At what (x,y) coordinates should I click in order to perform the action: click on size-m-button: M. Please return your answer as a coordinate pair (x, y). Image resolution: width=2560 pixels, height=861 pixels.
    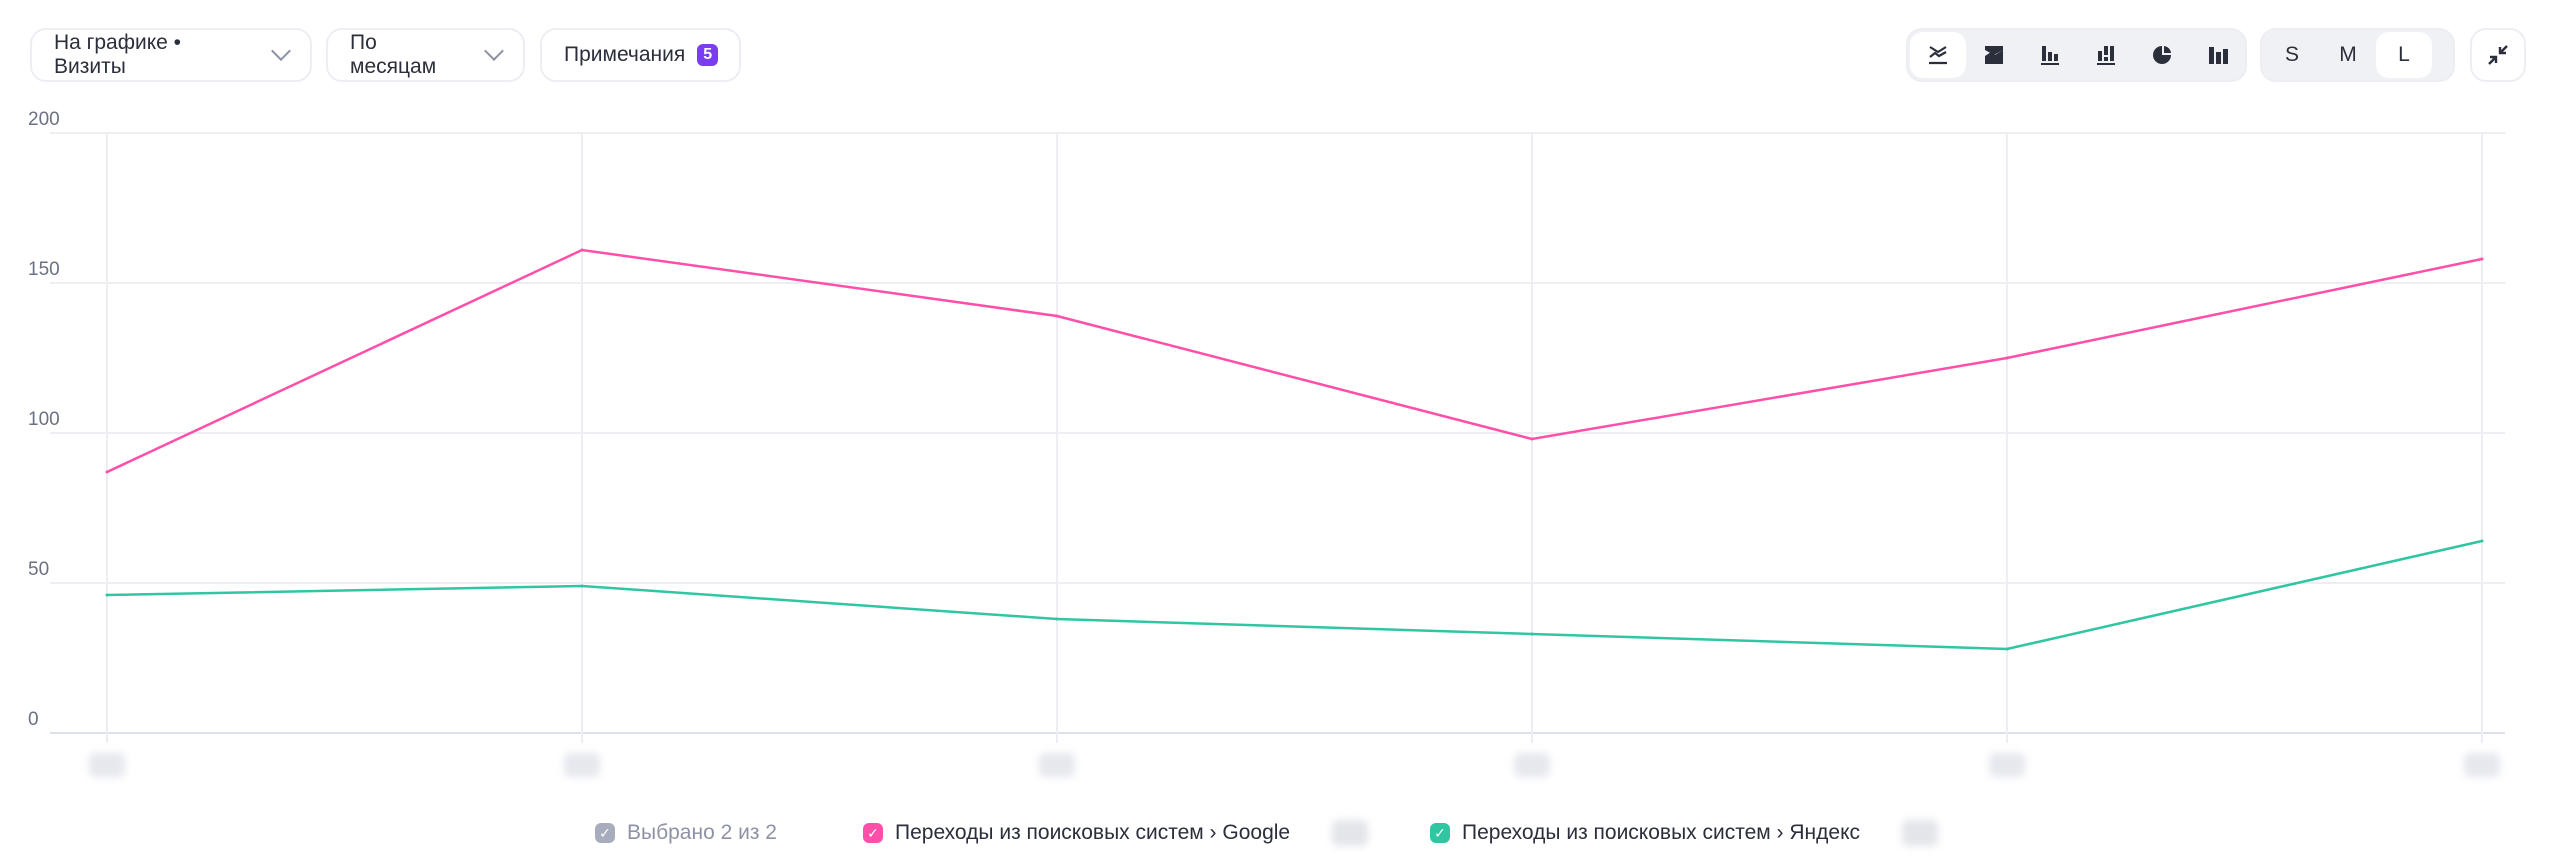
    Looking at the image, I should click on (2348, 54).